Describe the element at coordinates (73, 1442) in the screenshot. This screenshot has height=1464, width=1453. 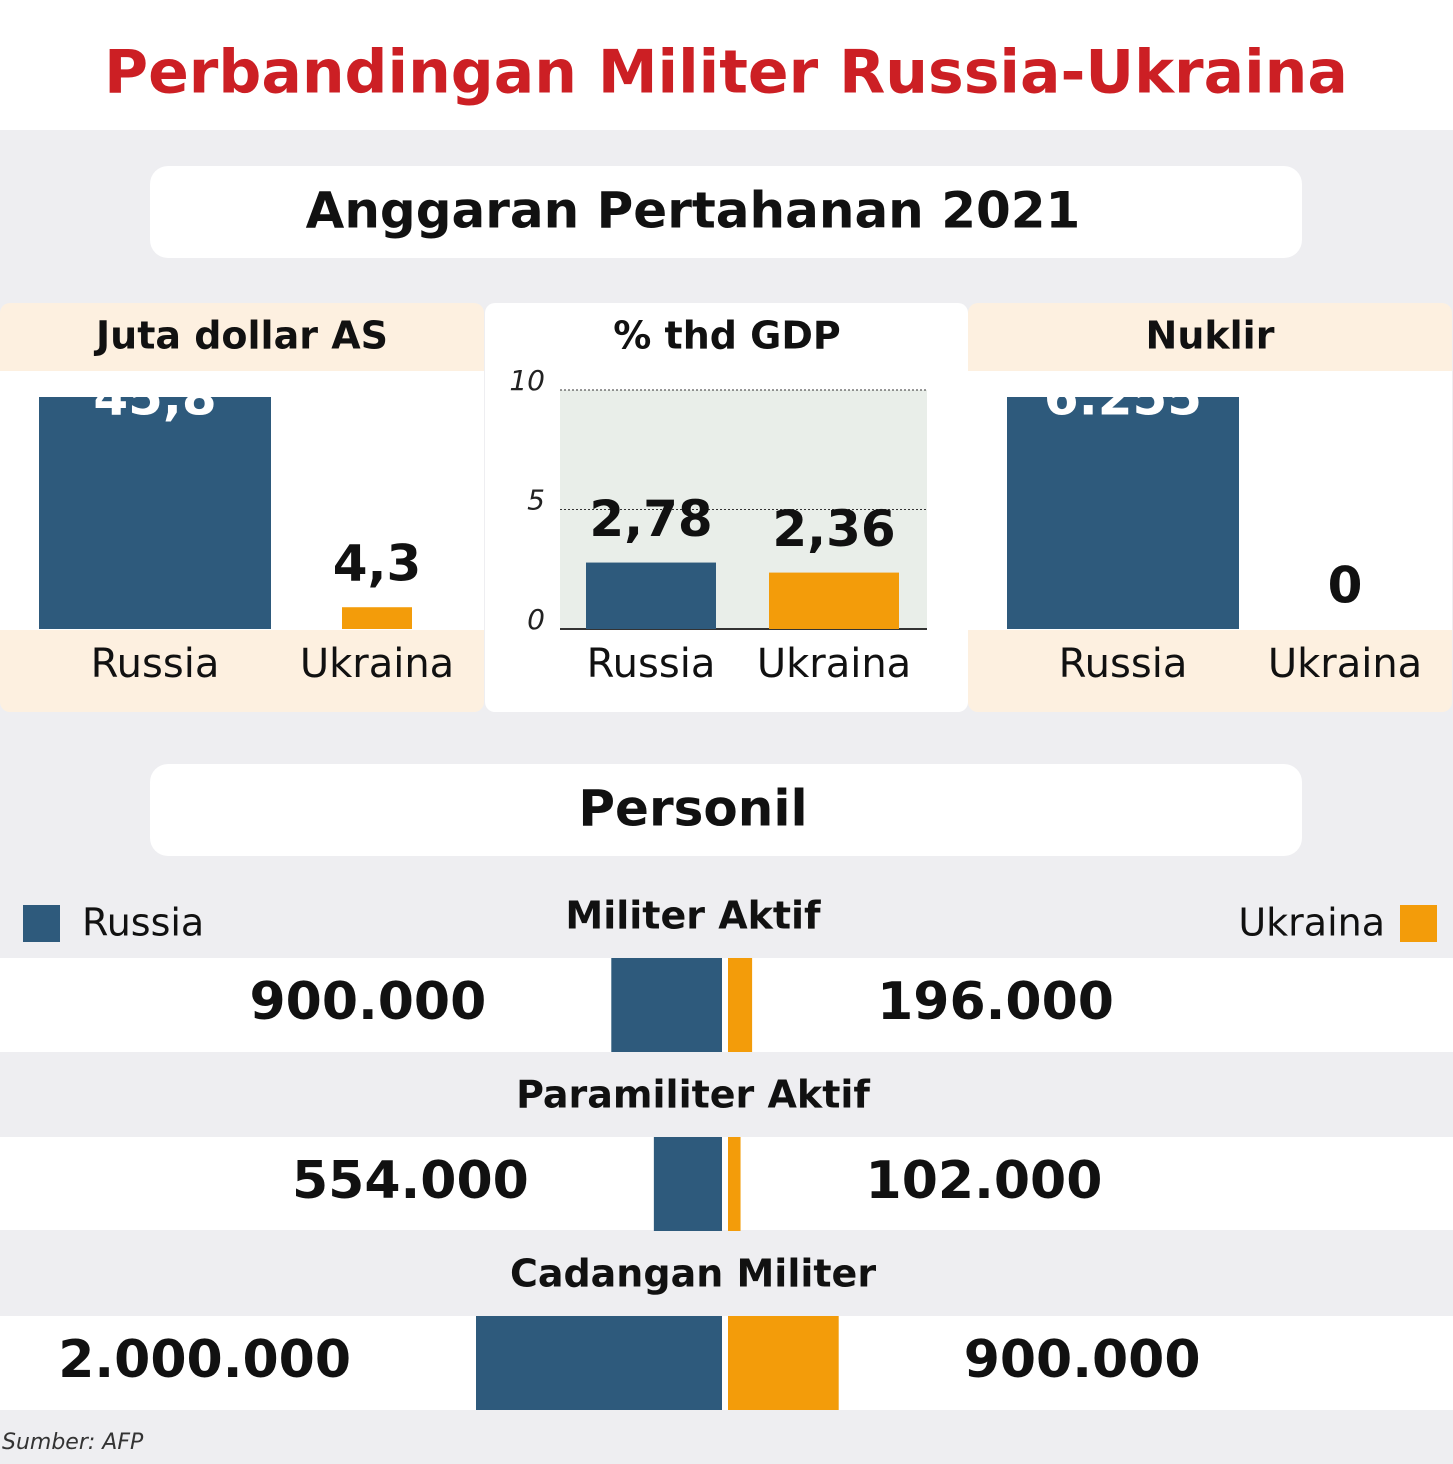
I see `source: Sumber: AFP` at that location.